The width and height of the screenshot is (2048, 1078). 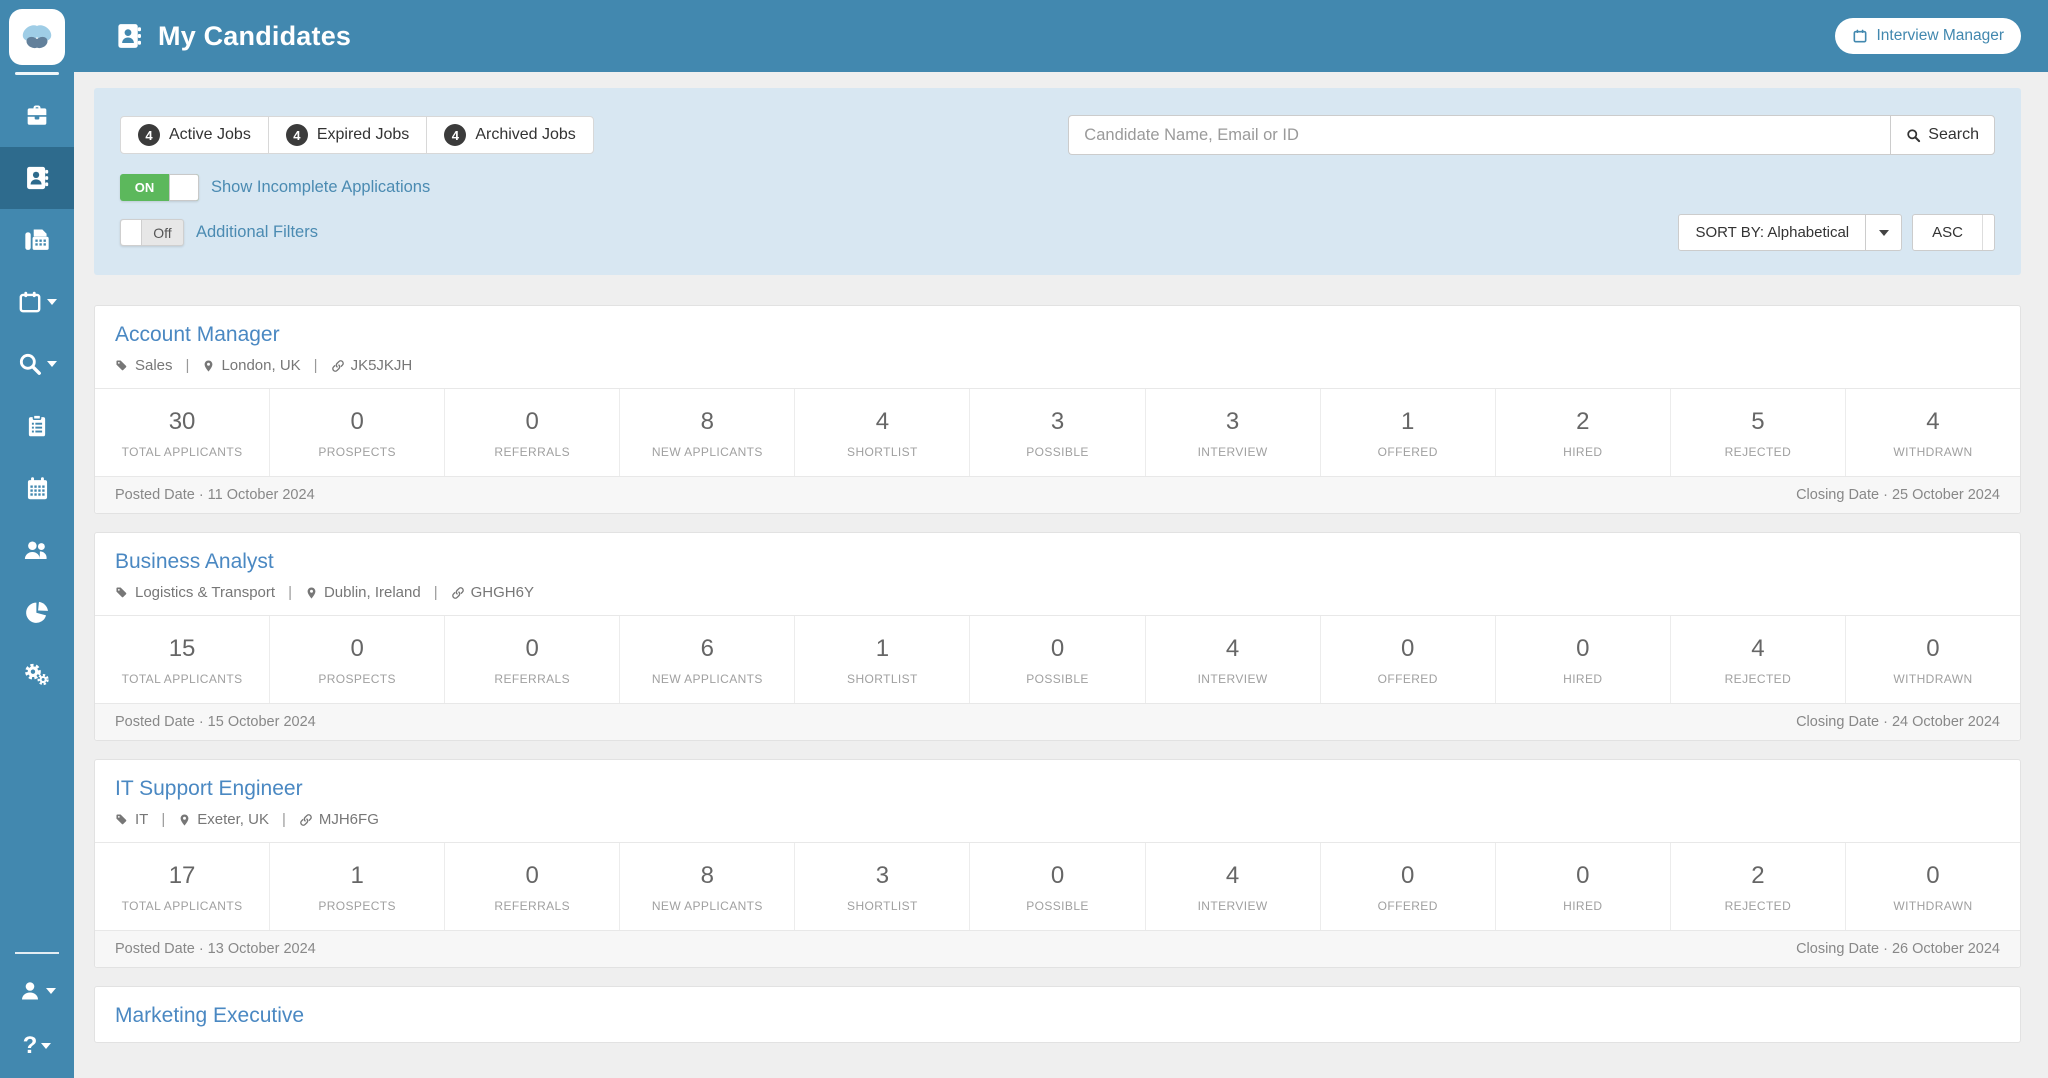 I want to click on link-icon, so click(x=306, y=819).